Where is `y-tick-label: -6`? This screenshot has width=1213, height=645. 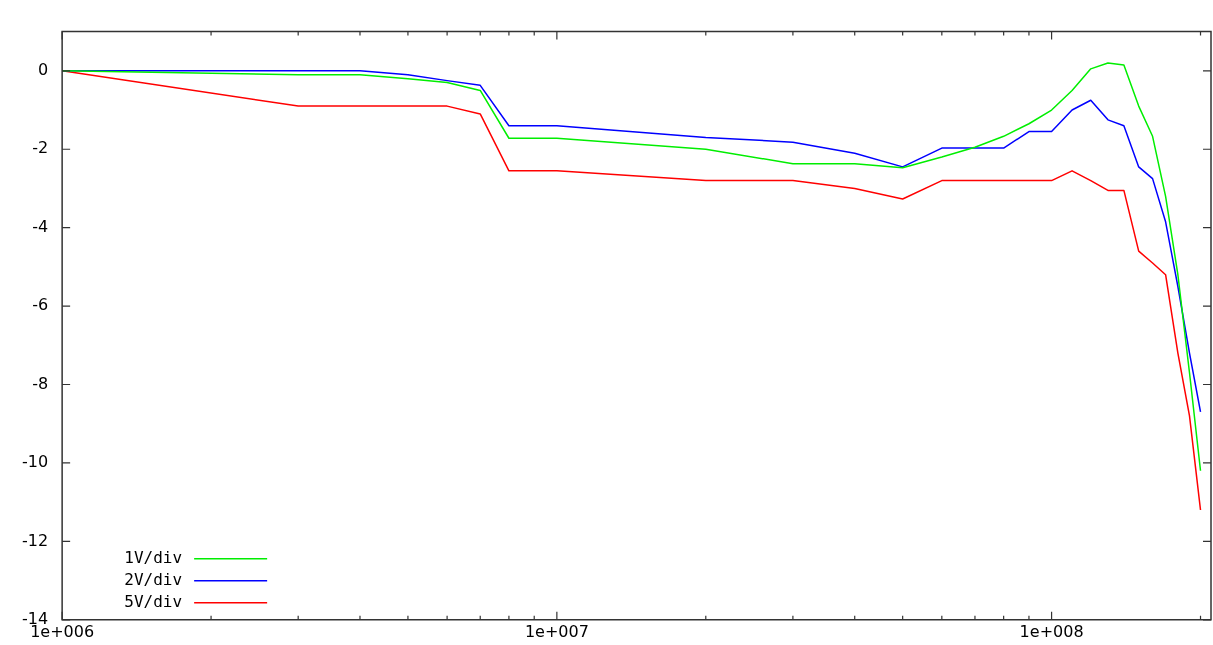
y-tick-label: -6 is located at coordinates (40, 305).